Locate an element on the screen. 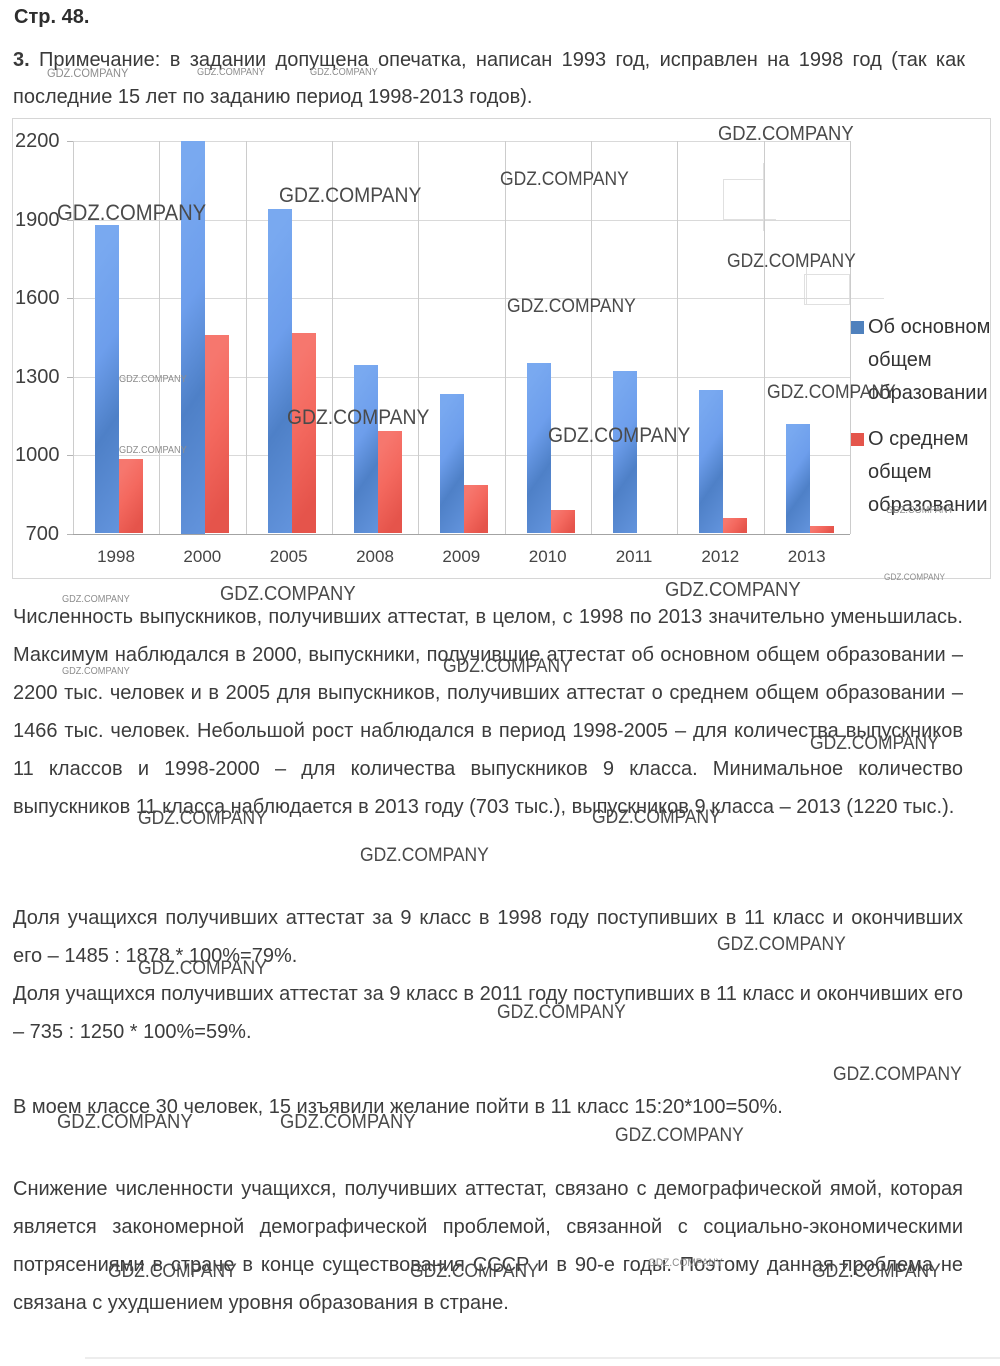 This screenshot has height=1366, width=1000. bar-blue-2000 is located at coordinates (193, 337).